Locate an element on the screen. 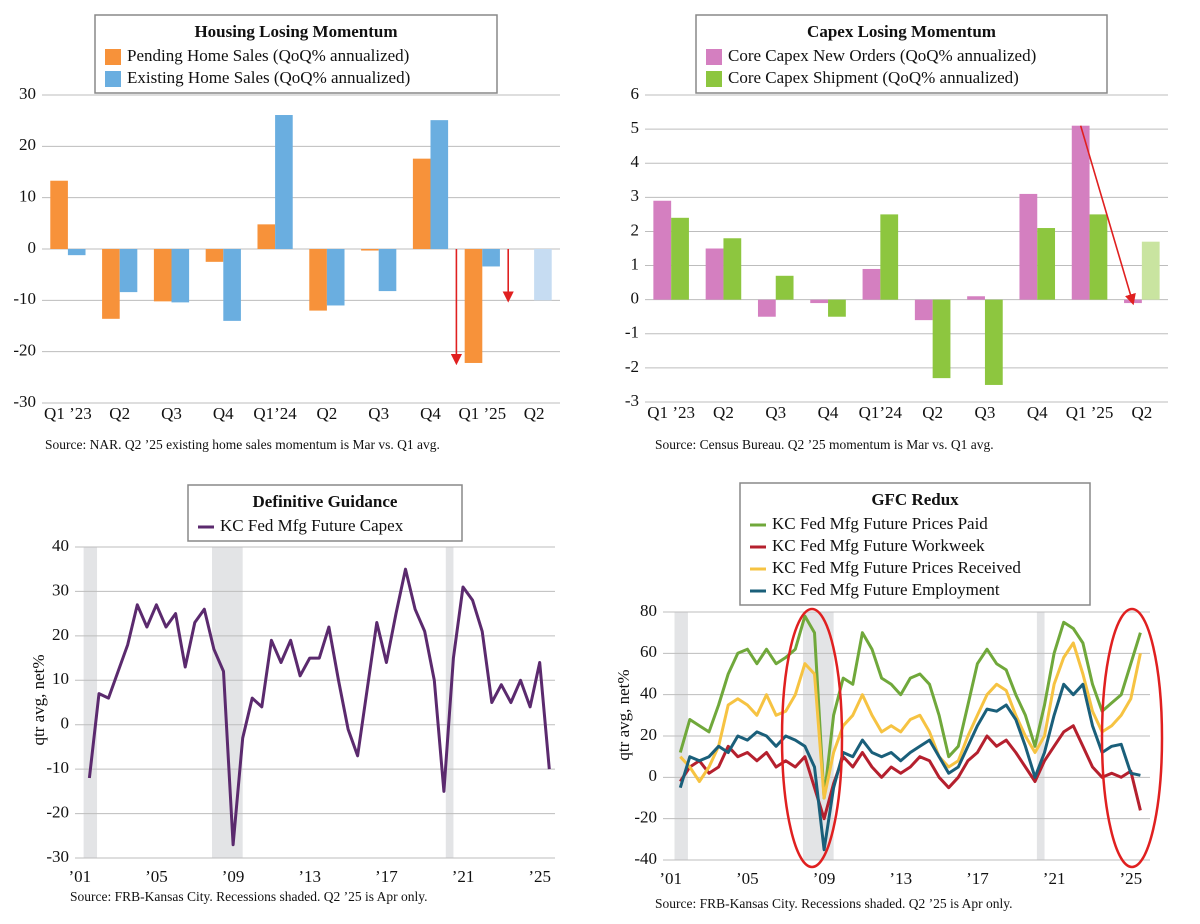 This screenshot has width=1200, height=924. y-tick-label: 6 is located at coordinates (635, 93).